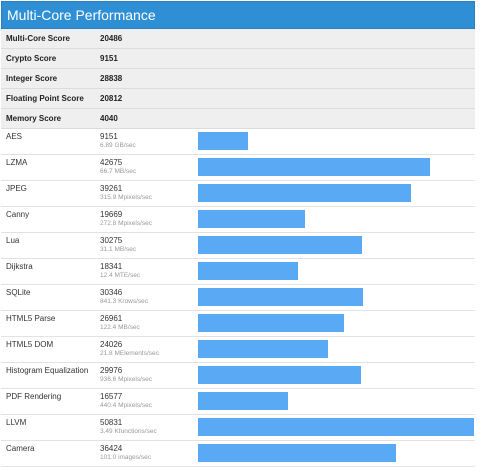  I want to click on panel-title: Multi-Core Performance, so click(238, 15).